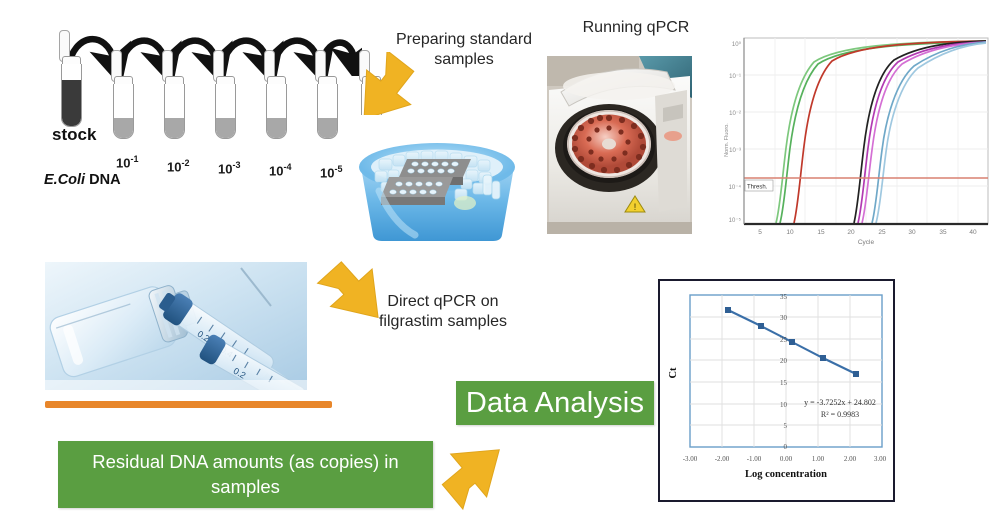 This screenshot has height=521, width=1003. Describe the element at coordinates (818, 459) in the screenshot. I see `svg-text: 1.00` at that location.